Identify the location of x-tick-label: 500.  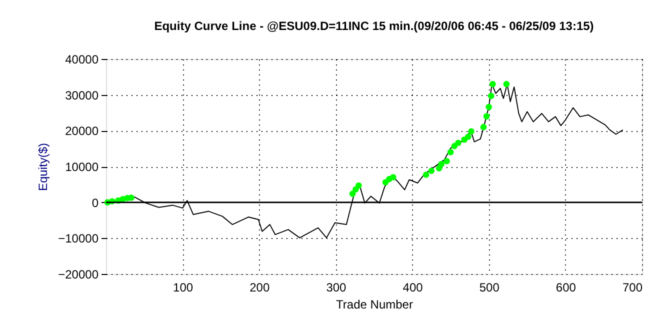
(489, 287).